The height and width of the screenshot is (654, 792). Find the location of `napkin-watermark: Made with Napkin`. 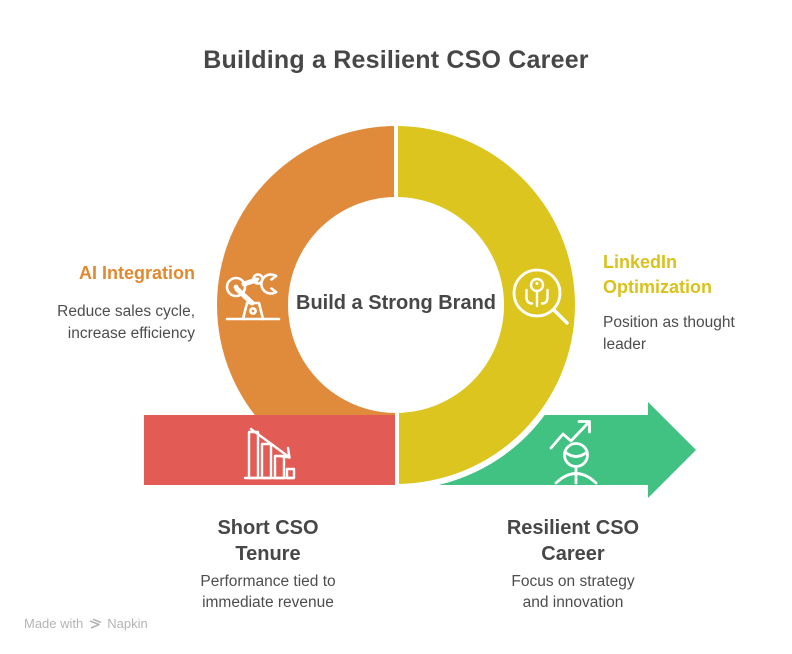

napkin-watermark: Made with Napkin is located at coordinates (86, 623).